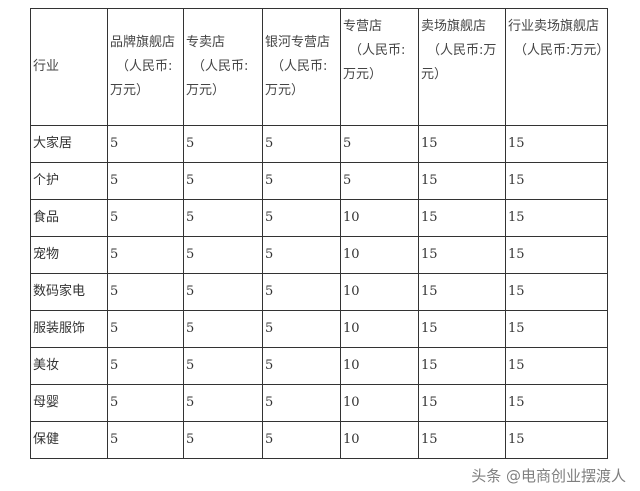 The height and width of the screenshot is (491, 640). What do you see at coordinates (69, 218) in the screenshot?
I see `industry-cell: 食品` at bounding box center [69, 218].